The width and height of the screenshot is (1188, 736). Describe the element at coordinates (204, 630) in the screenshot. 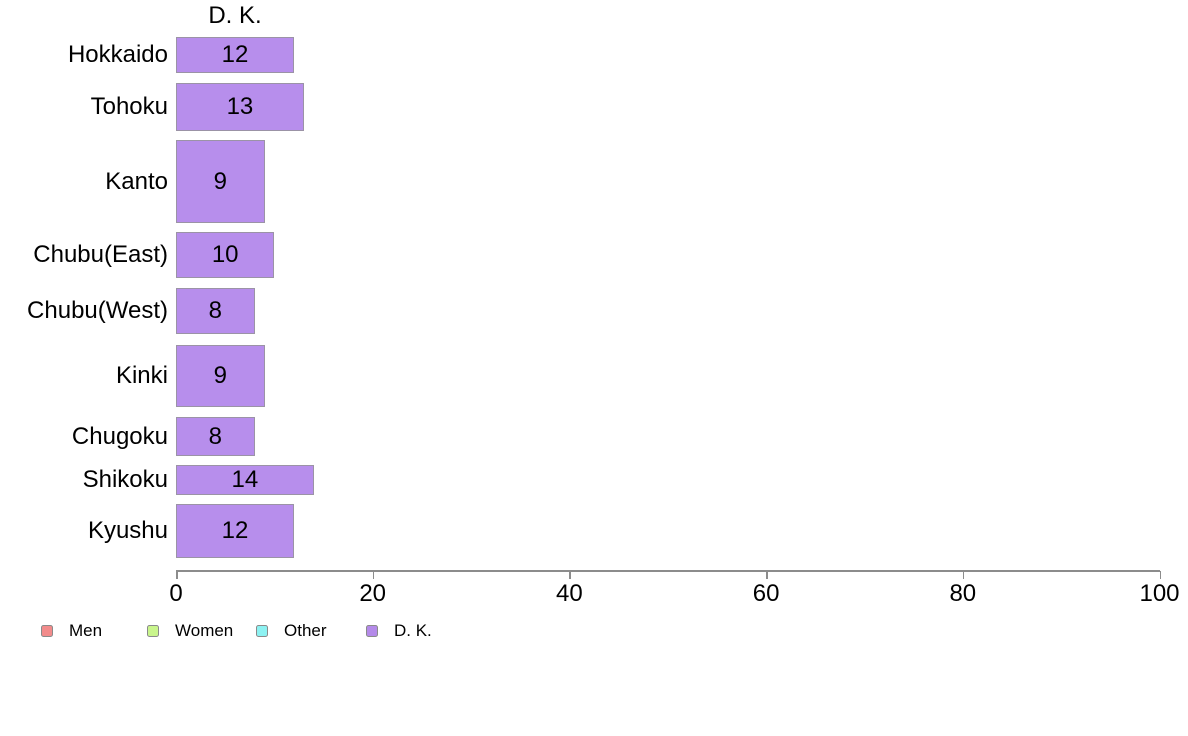

I see `legend-label: Women` at that location.